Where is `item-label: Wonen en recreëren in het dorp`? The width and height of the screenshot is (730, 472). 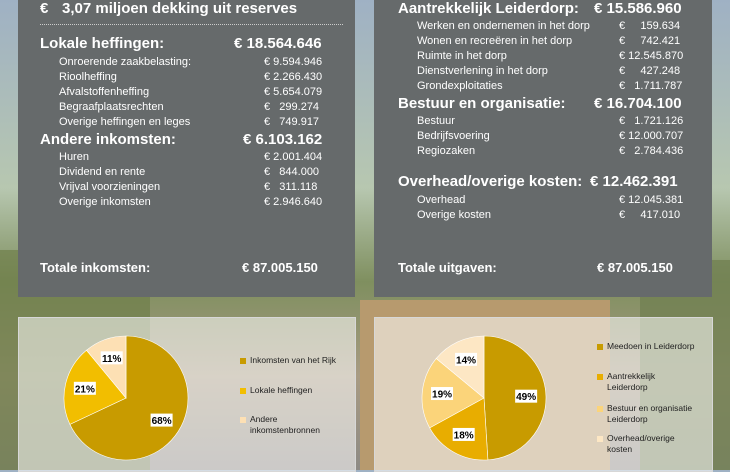
item-label: Wonen en recreëren in het dorp is located at coordinates (495, 41).